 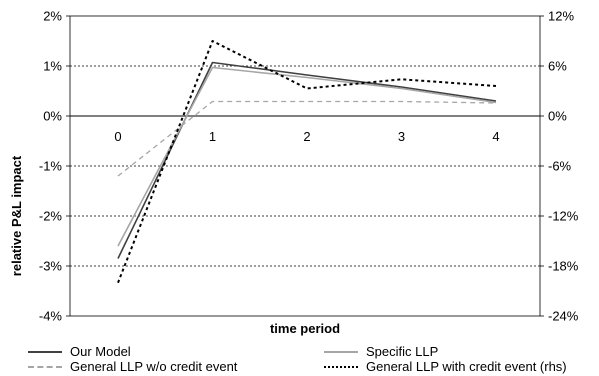 I want to click on legend-item: General LLP with credit event (rhs), so click(x=445, y=367).